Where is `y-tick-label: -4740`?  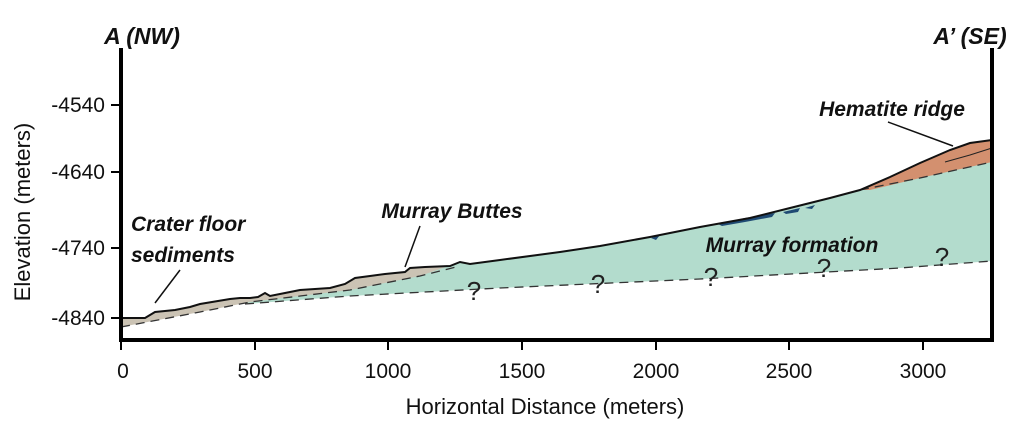
y-tick-label: -4740 is located at coordinates (78, 248).